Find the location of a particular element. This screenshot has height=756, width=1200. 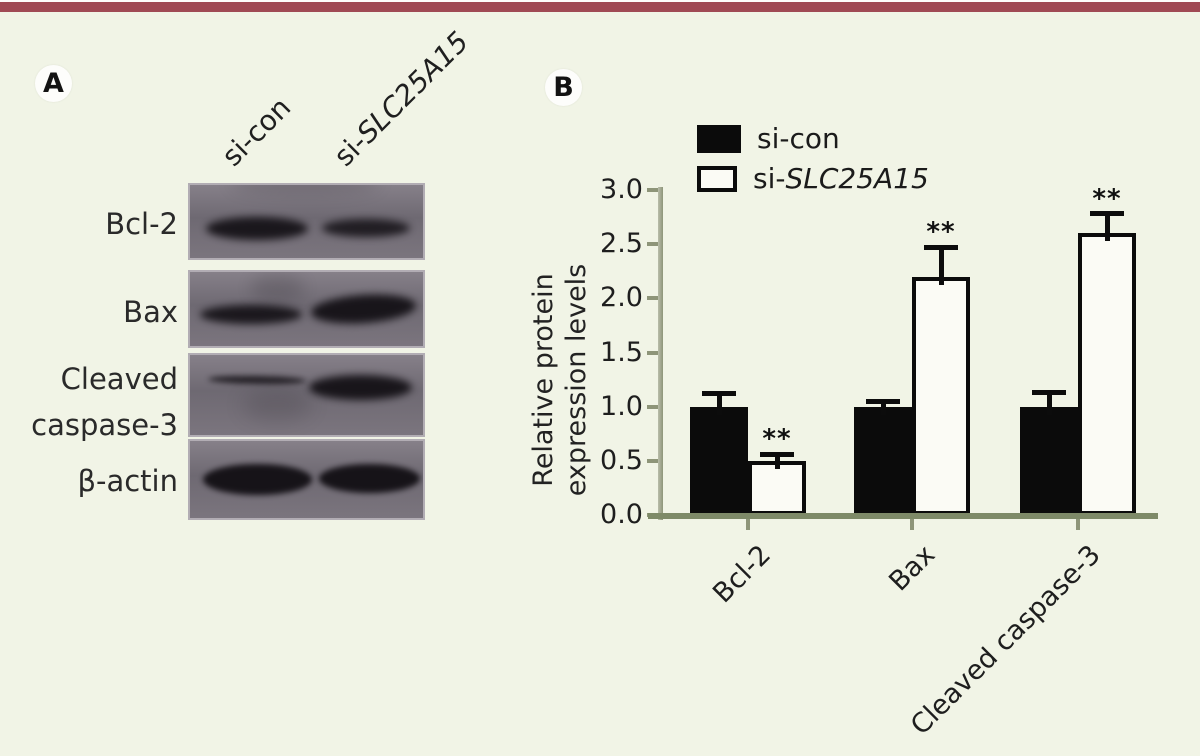

chart-legend: si-con si-SLC25A15 is located at coordinates (813, 164).